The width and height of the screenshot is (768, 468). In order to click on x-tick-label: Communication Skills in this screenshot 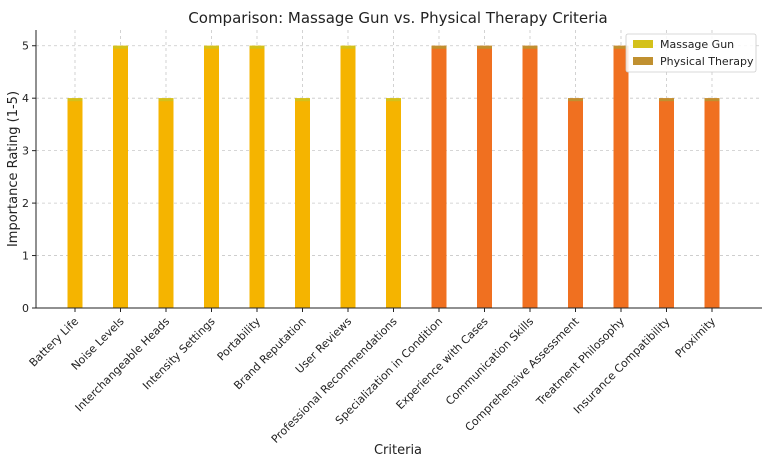, I will do `click(489, 361)`.